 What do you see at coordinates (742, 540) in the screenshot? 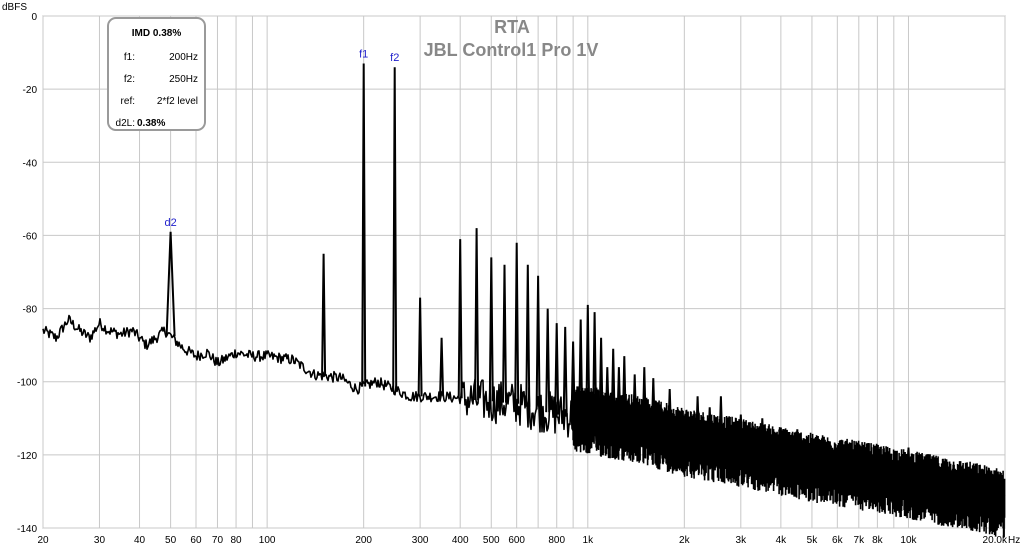
I see `x-tick-label: 3k` at bounding box center [742, 540].